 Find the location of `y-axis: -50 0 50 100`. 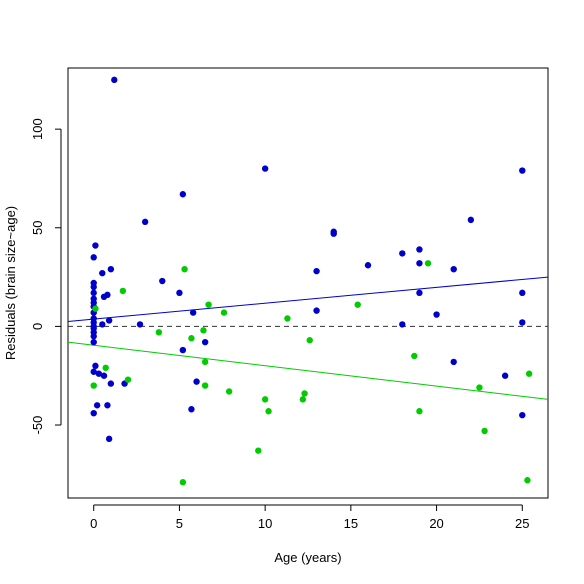

y-axis: -50 0 50 100 is located at coordinates (46, 276).